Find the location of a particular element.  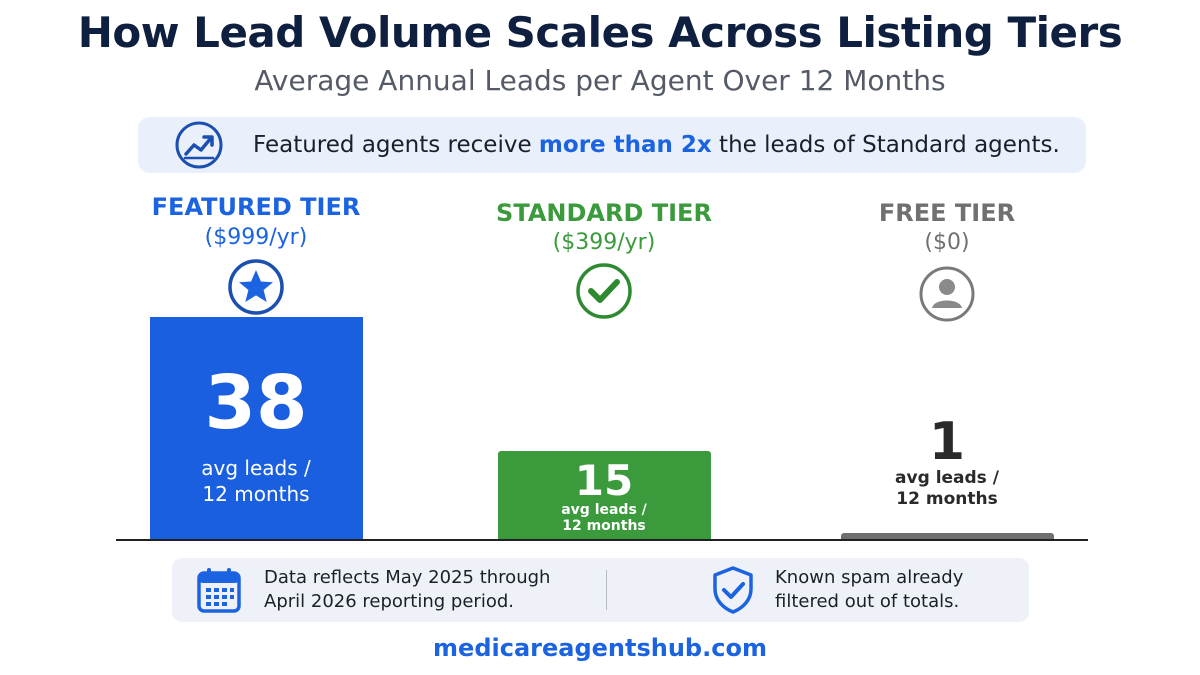

star-icon is located at coordinates (256, 287).